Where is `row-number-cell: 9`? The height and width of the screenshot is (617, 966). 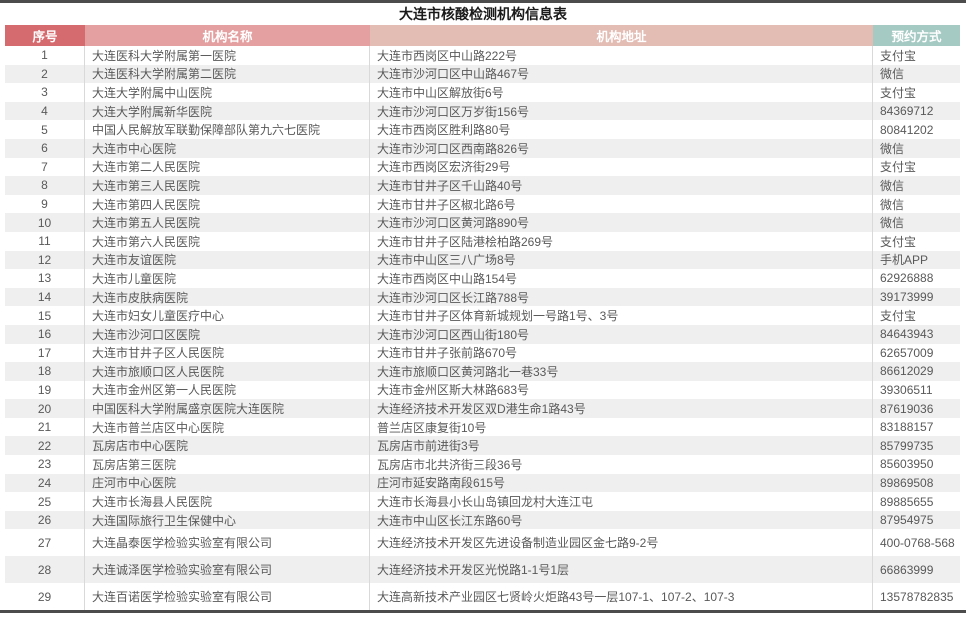
row-number-cell: 9 is located at coordinates (45, 204).